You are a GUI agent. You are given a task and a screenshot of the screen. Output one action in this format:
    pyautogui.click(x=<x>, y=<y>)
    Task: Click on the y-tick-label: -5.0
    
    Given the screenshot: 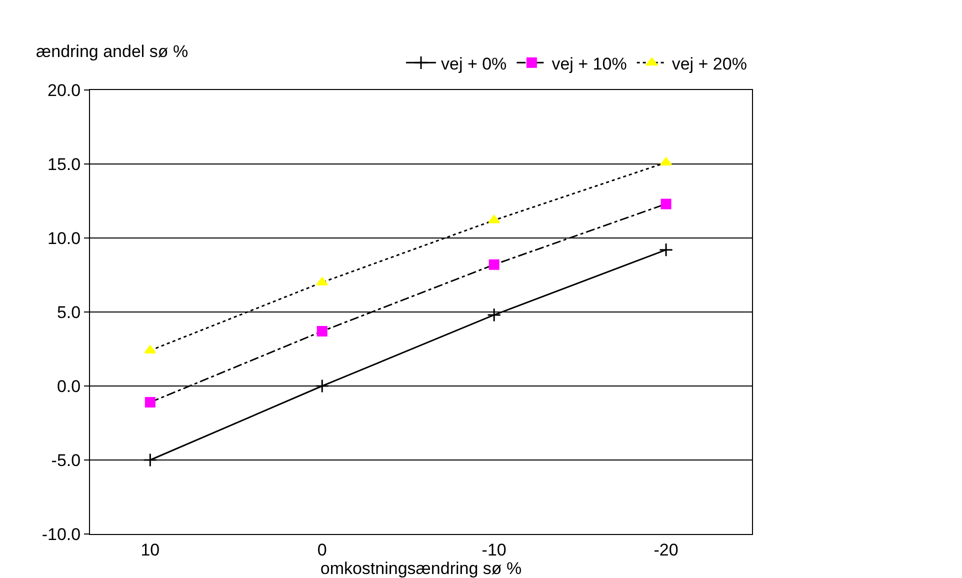 What is the action you would take?
    pyautogui.click(x=66, y=460)
    